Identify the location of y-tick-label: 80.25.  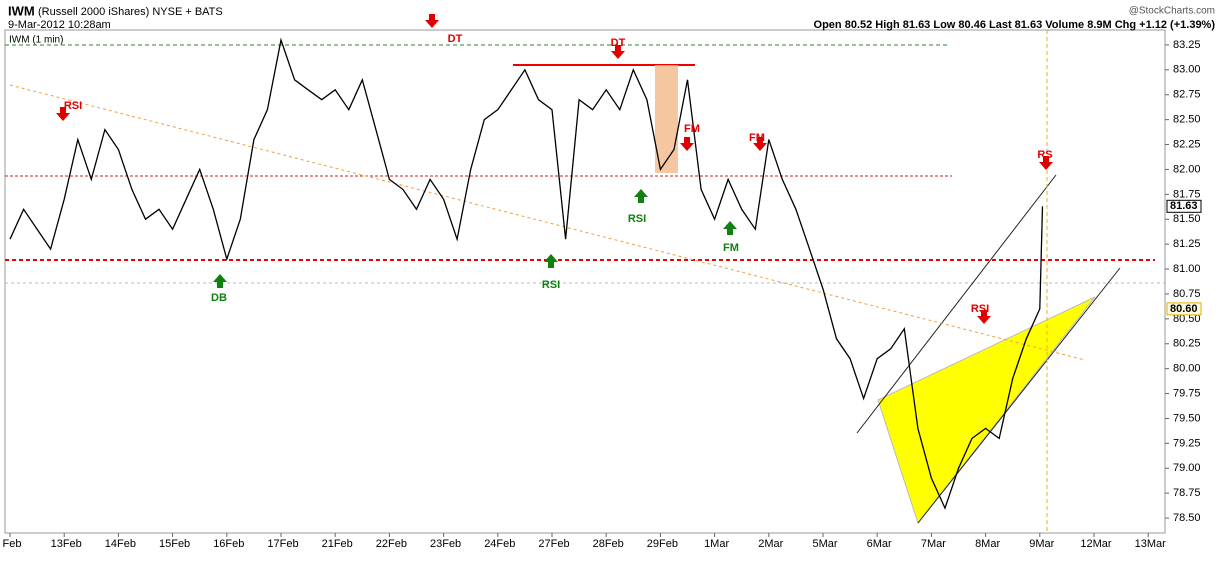
(1187, 344).